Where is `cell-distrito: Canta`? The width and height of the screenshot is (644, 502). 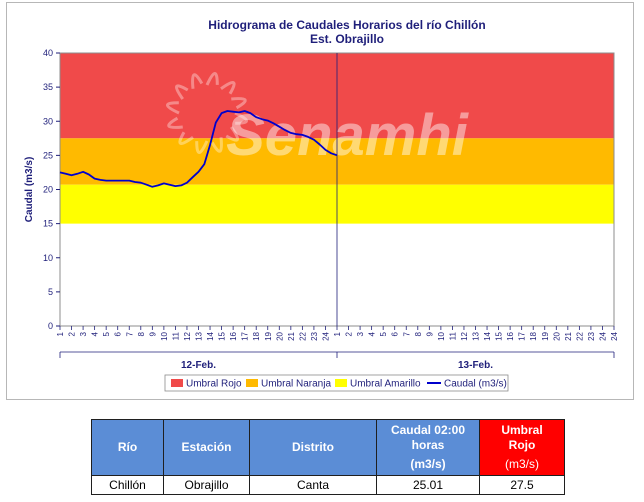
cell-distrito: Canta is located at coordinates (313, 485).